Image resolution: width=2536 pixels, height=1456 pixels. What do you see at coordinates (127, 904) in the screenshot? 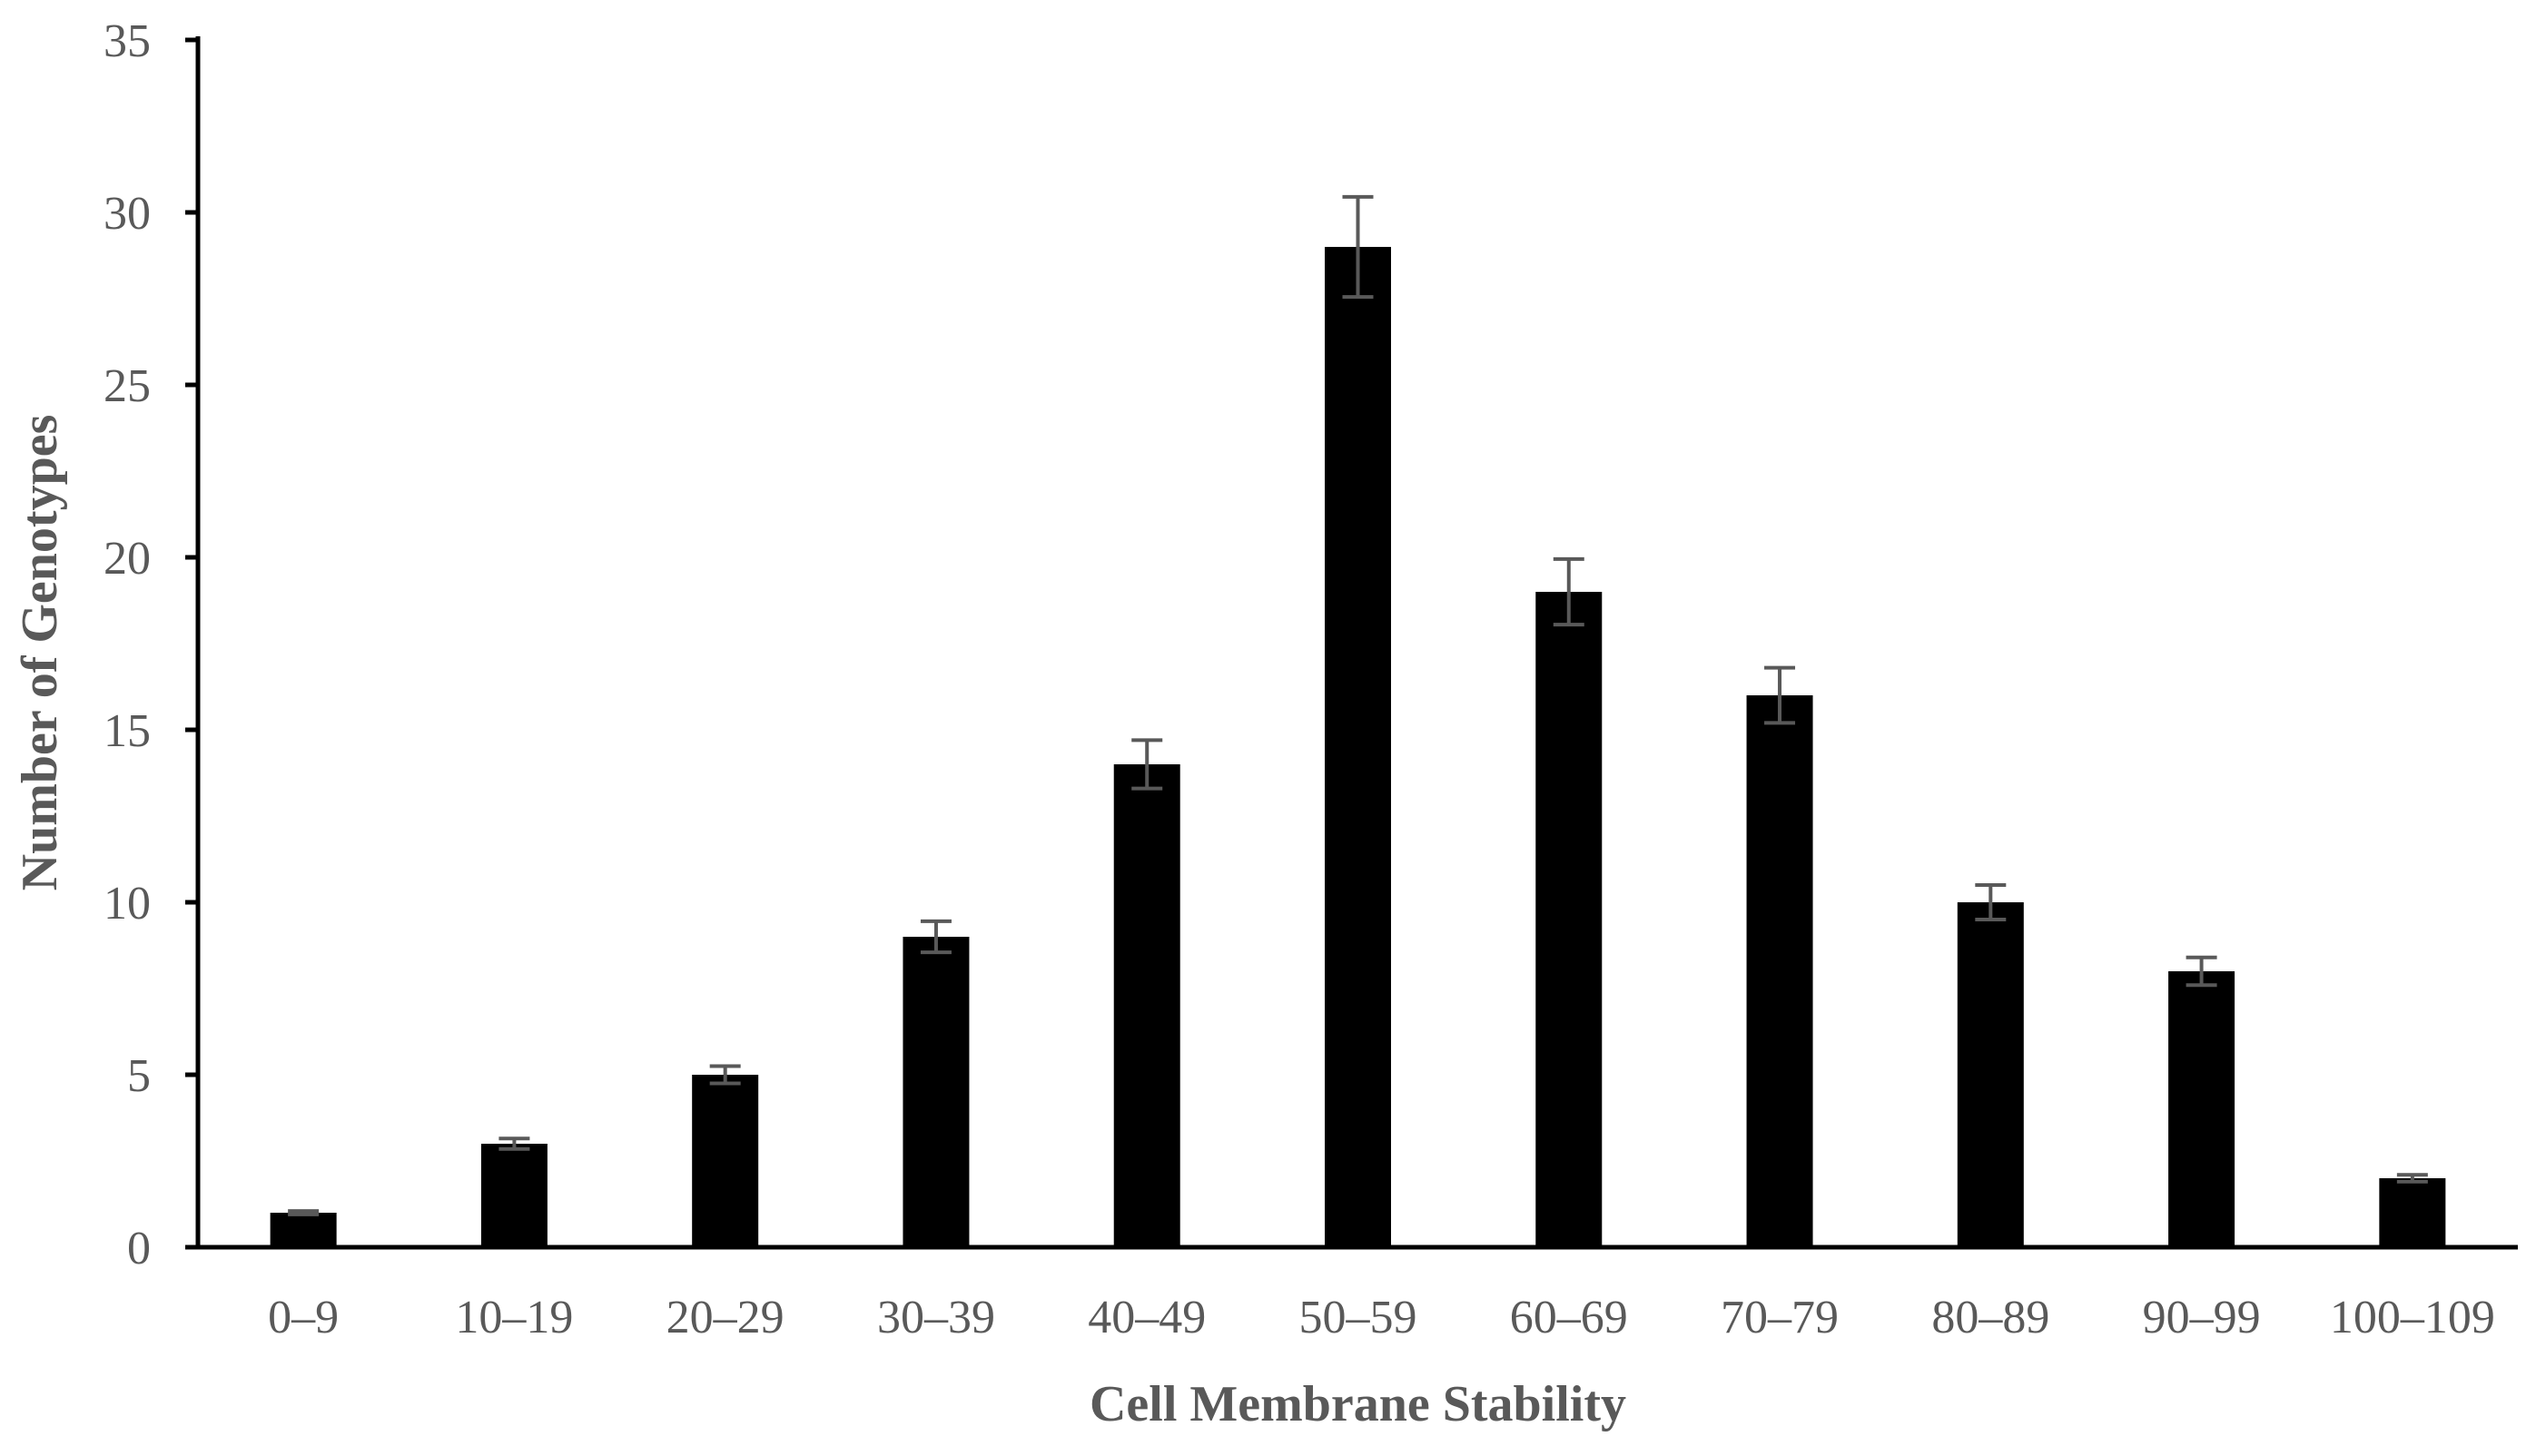
I see `y-tick-label: 10` at bounding box center [127, 904].